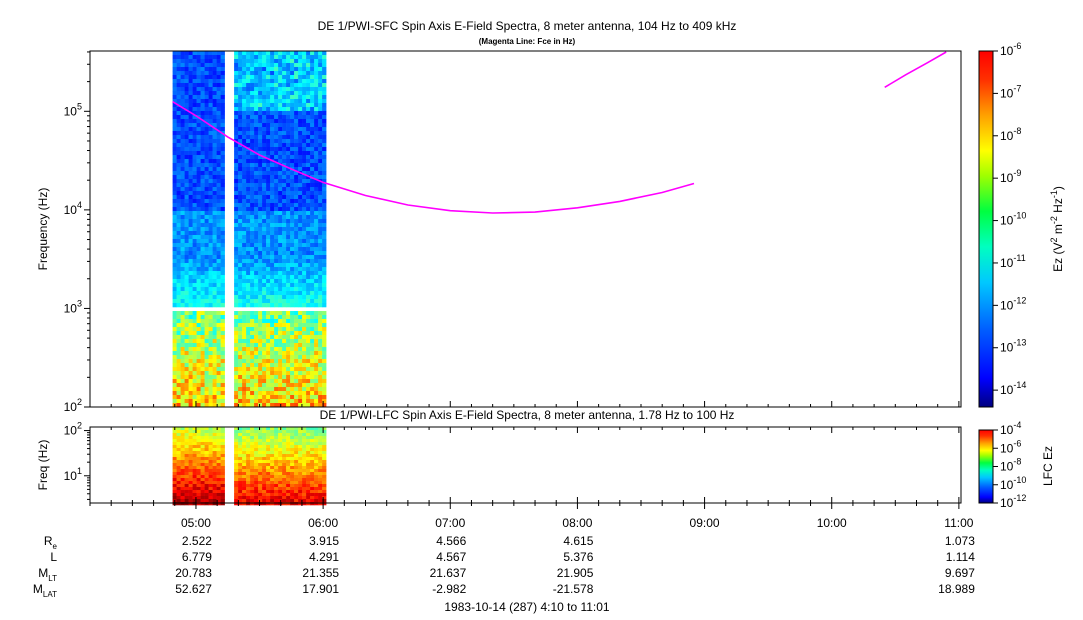  What do you see at coordinates (1019, 258) in the screenshot?
I see `sfc-colorbar-tick-exp: -11` at bounding box center [1019, 258].